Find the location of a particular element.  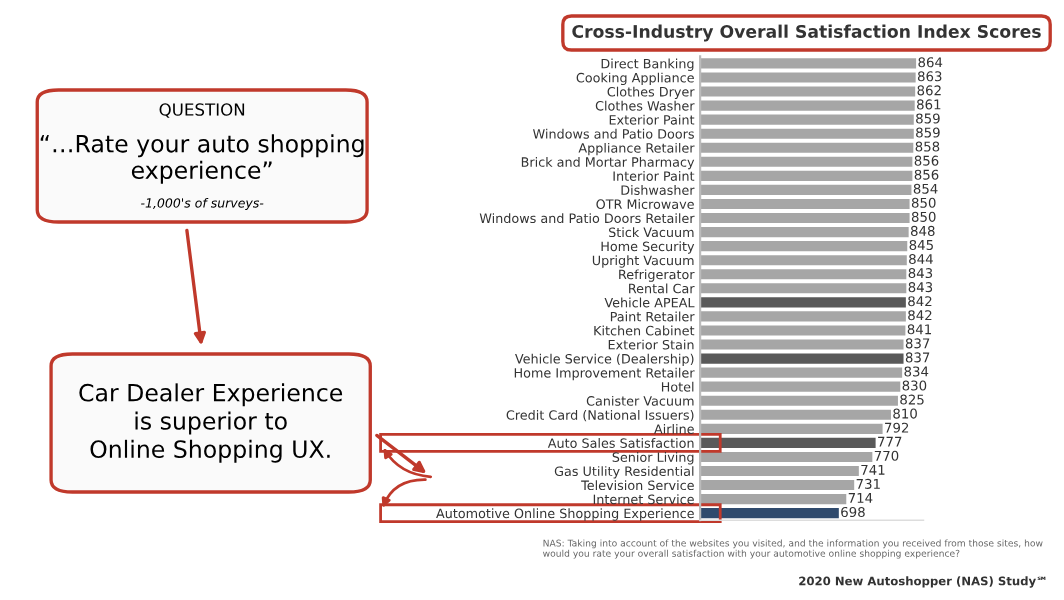

chart-title: Cross-Industry Overall Satisfaction Index Scores is located at coordinates (806, 33).